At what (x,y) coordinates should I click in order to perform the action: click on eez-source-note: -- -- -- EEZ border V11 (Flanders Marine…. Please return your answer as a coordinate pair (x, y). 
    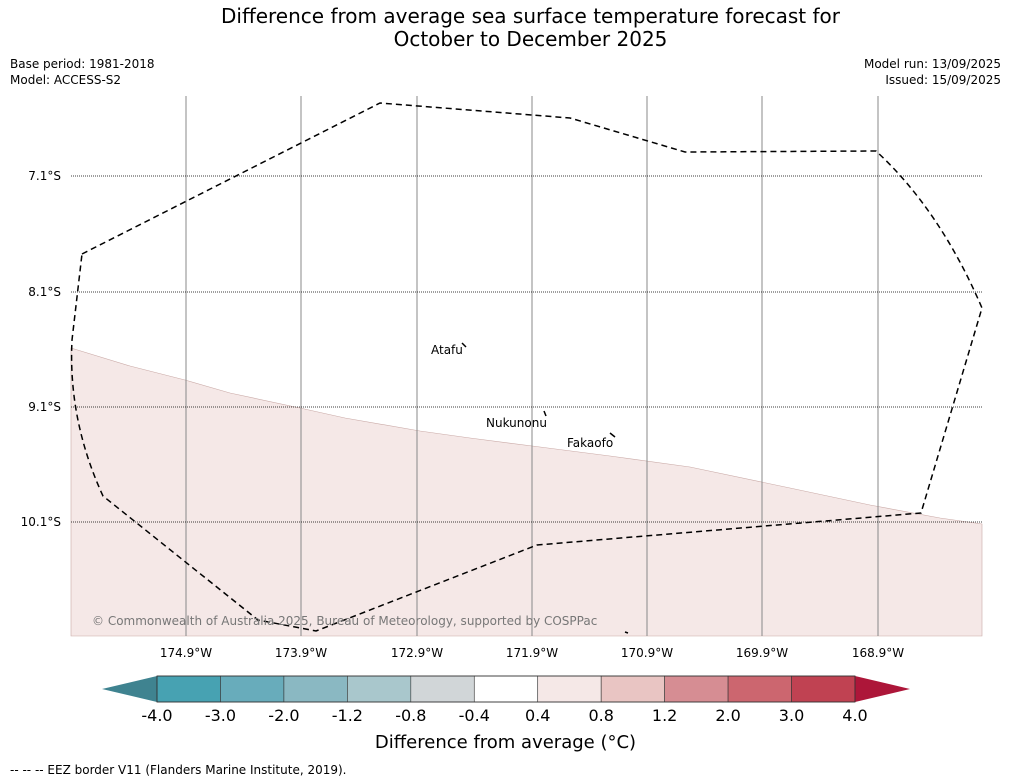
    Looking at the image, I should click on (178, 770).